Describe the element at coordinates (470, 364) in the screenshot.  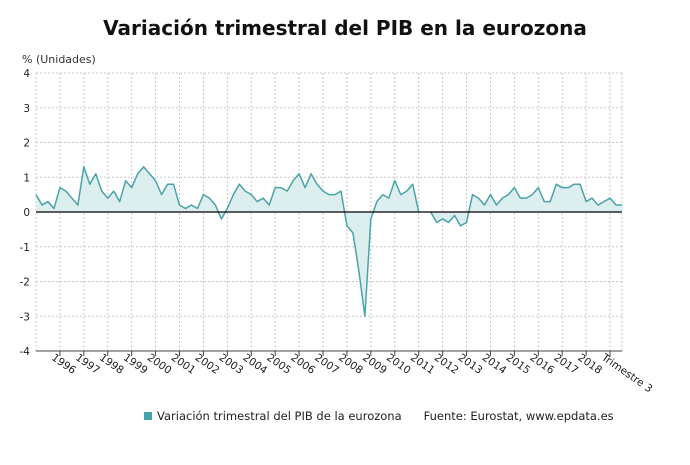
I see `x-tick-label: 2013` at that location.